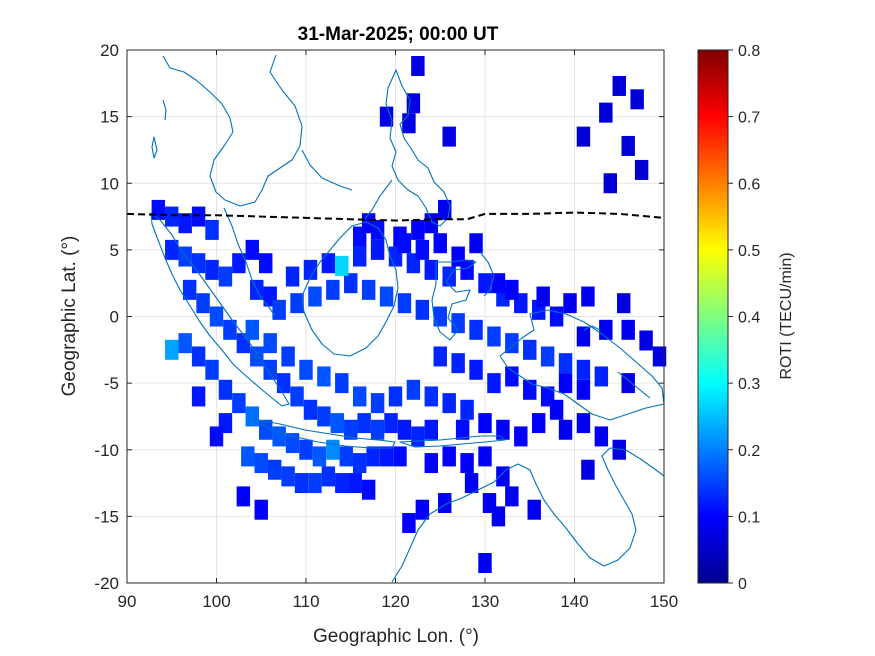 This screenshot has height=656, width=875. What do you see at coordinates (742, 584) in the screenshot?
I see `colorbar-tick-label: 0` at bounding box center [742, 584].